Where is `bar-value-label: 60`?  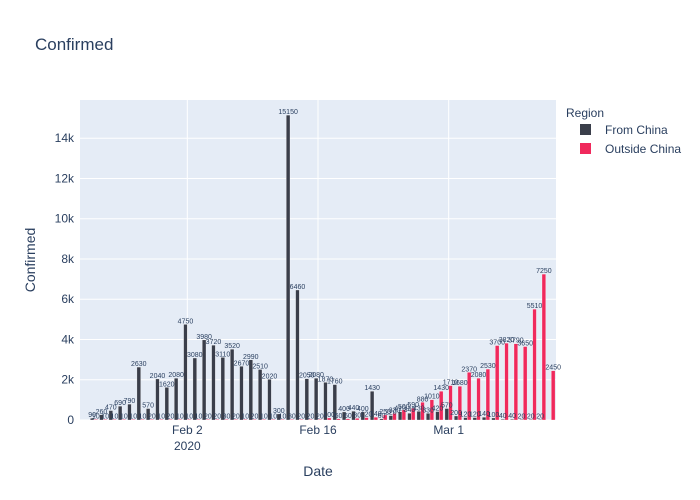 bar-value-label: 60 is located at coordinates (339, 416).